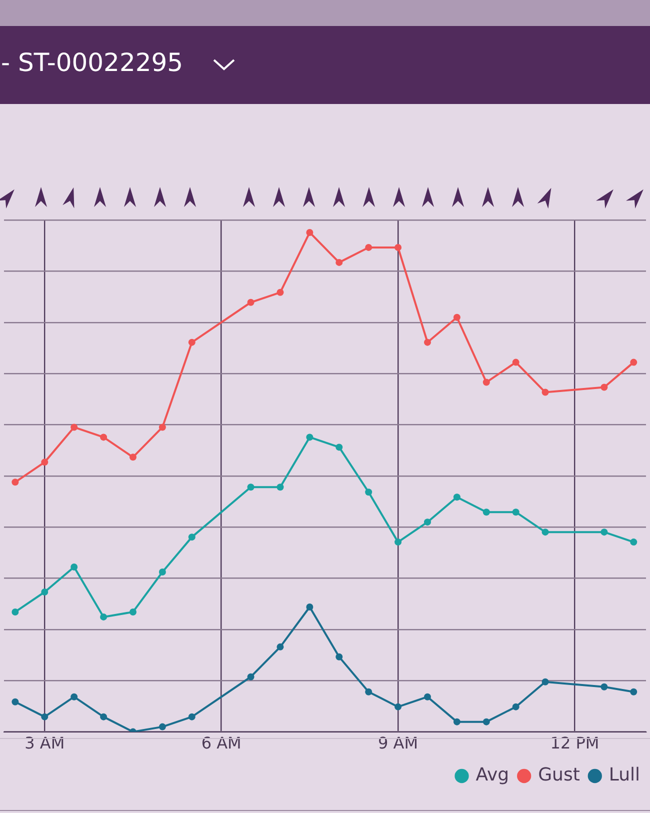  Describe the element at coordinates (92, 62) in the screenshot. I see `chart-title: - ST-00022295` at that location.